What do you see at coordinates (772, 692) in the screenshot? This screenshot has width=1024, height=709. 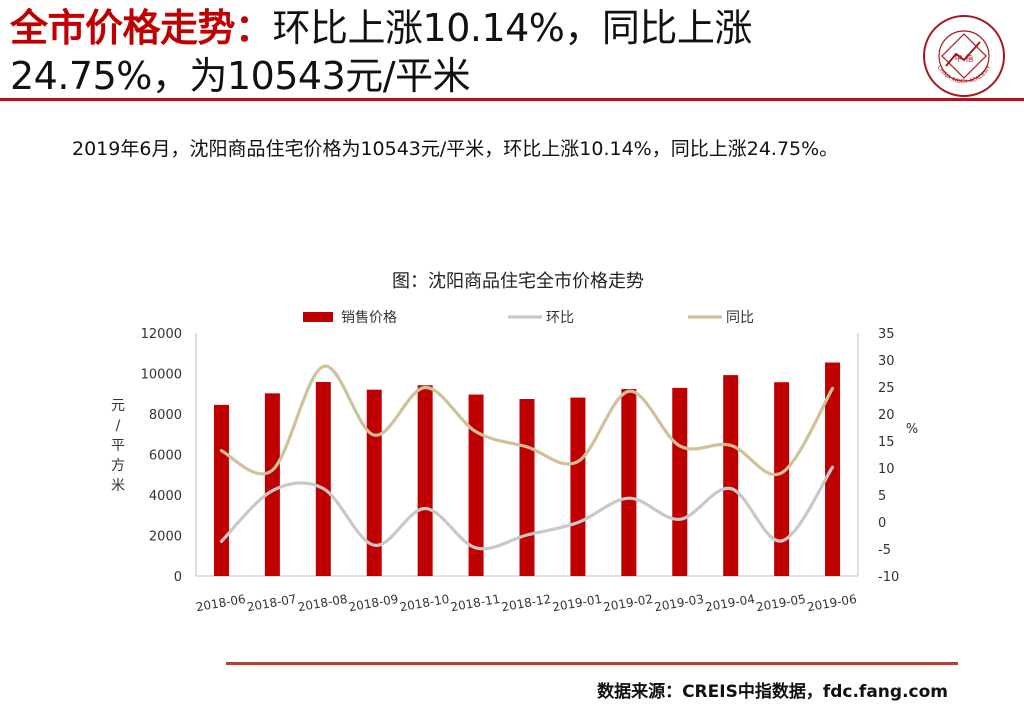 I see `data-source: 数据来源：CREIS中指数据，fdc.fang.com` at bounding box center [772, 692].